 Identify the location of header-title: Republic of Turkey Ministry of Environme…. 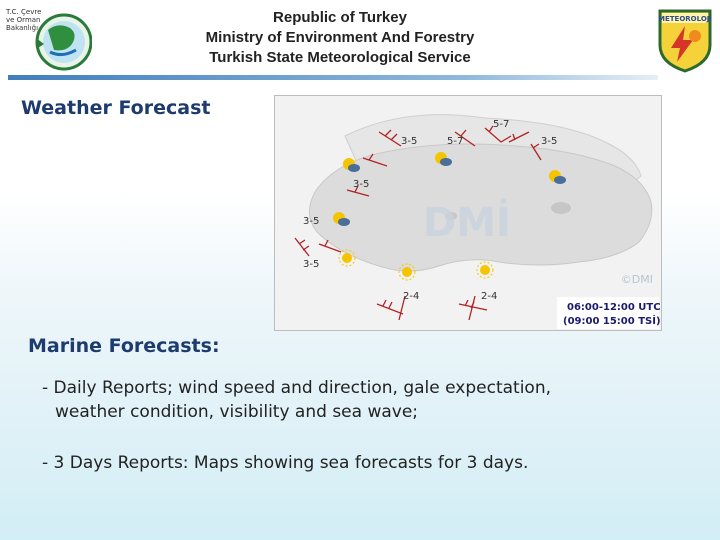
(340, 38).